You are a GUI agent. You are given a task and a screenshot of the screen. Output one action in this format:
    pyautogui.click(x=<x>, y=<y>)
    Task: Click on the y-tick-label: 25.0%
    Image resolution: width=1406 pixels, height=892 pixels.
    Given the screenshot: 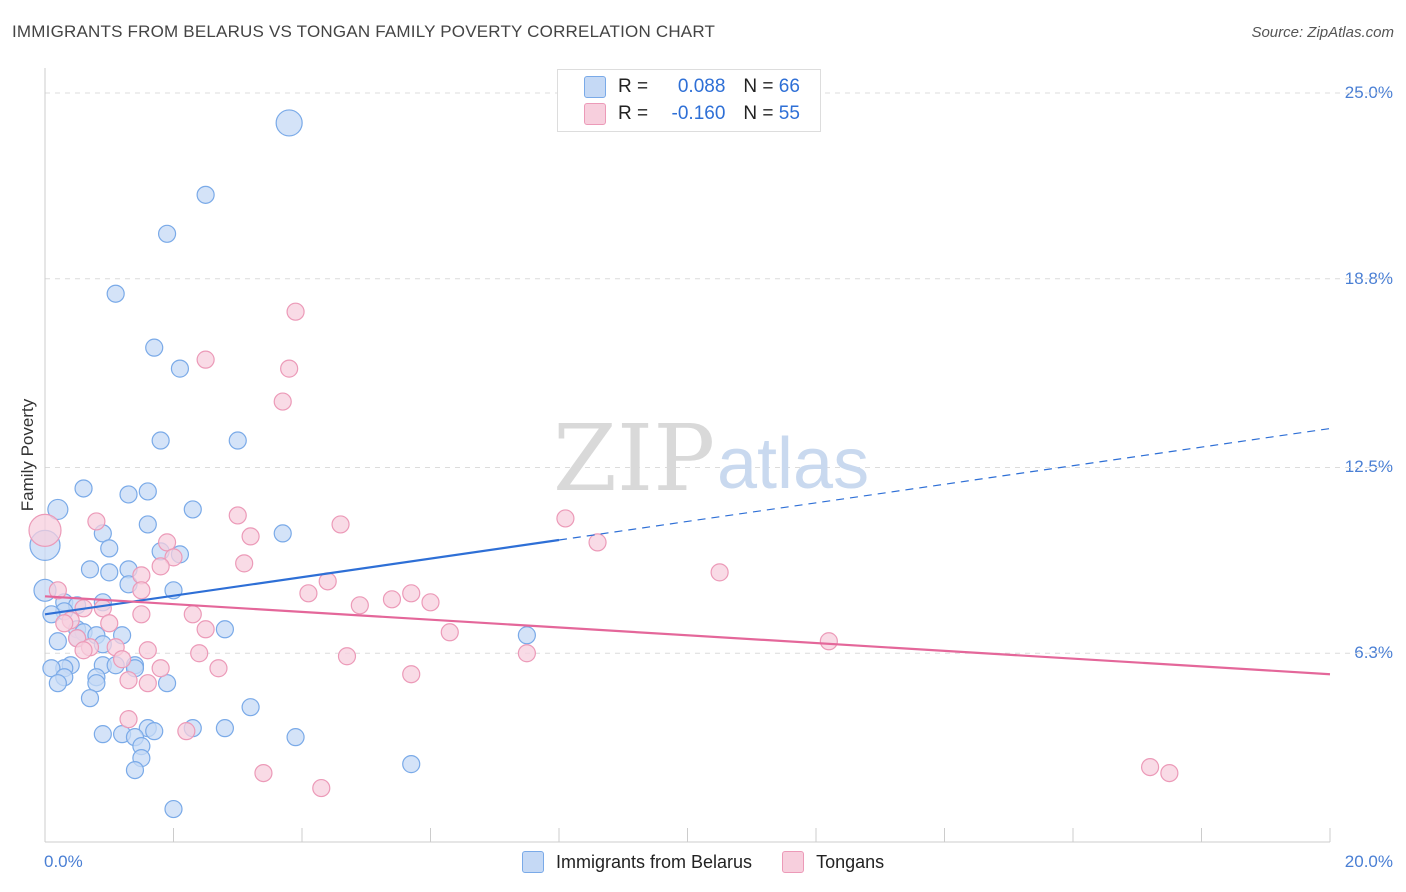 What is the action you would take?
    pyautogui.click(x=1368, y=92)
    